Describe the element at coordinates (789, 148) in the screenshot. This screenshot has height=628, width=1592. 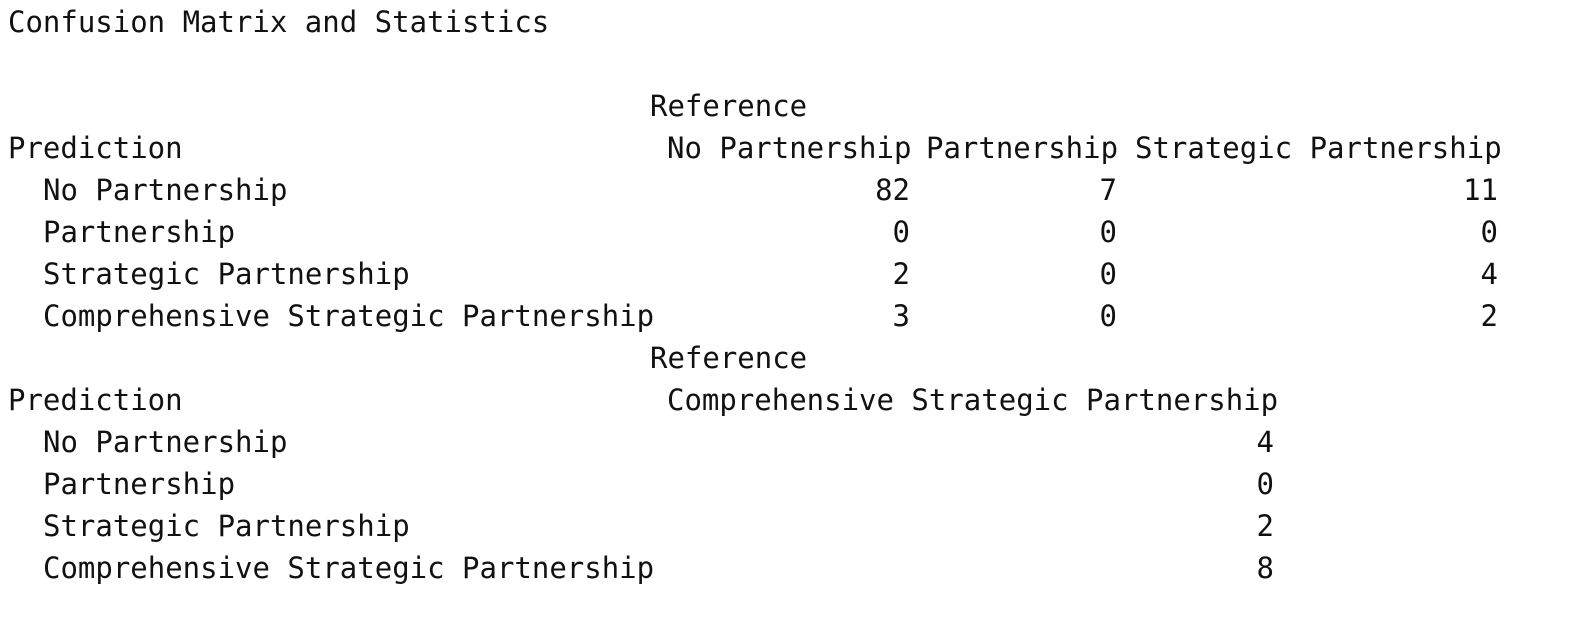
I see `column-header-no-partnership: No Partnership` at that location.